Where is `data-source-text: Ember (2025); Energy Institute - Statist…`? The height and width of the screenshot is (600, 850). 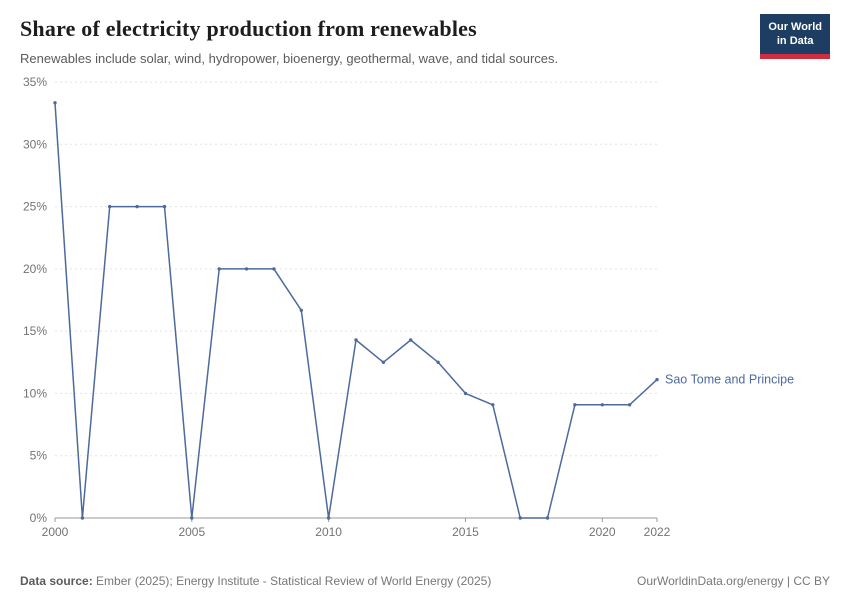 data-source-text: Ember (2025); Energy Institute - Statist… is located at coordinates (292, 581).